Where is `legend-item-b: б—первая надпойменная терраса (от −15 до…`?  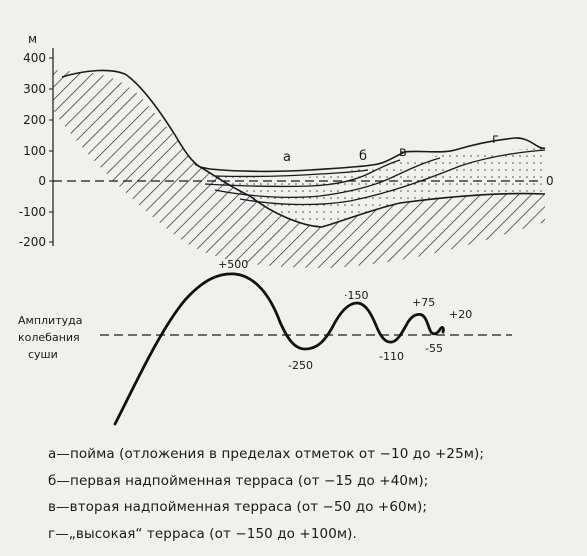 legend-item-b: б—первая надпойменная терраса (от −15 до… is located at coordinates (238, 480).